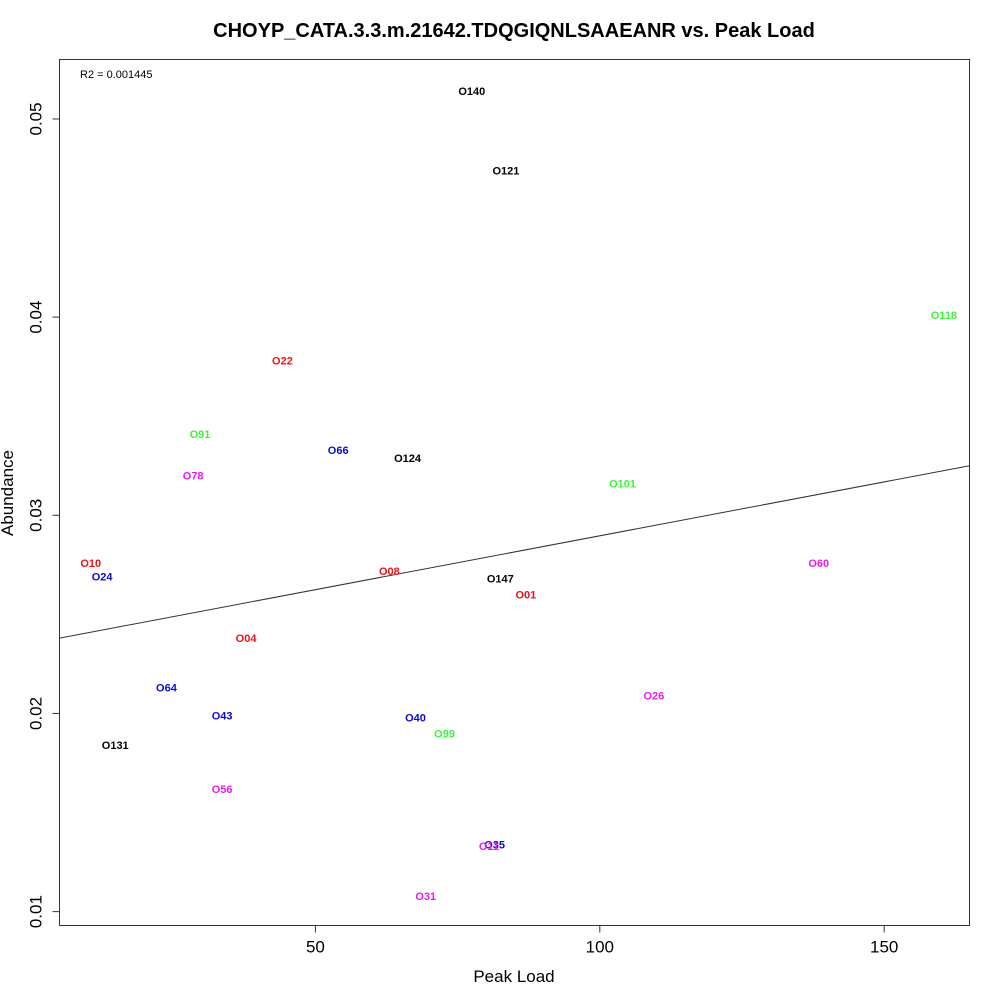 The height and width of the screenshot is (1000, 1000). Describe the element at coordinates (513, 976) in the screenshot. I see `x-axis-label: Peak Load` at that location.